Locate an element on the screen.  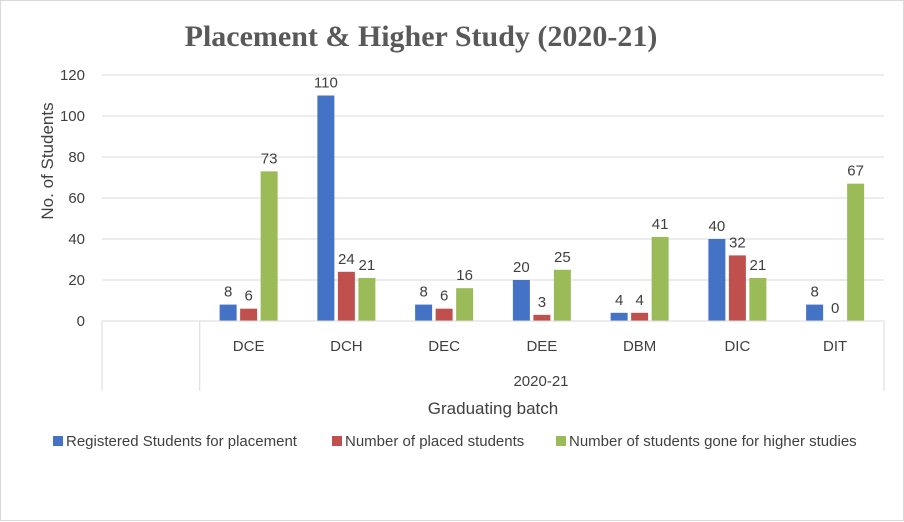
y-tick-label: 80 is located at coordinates (76, 157).